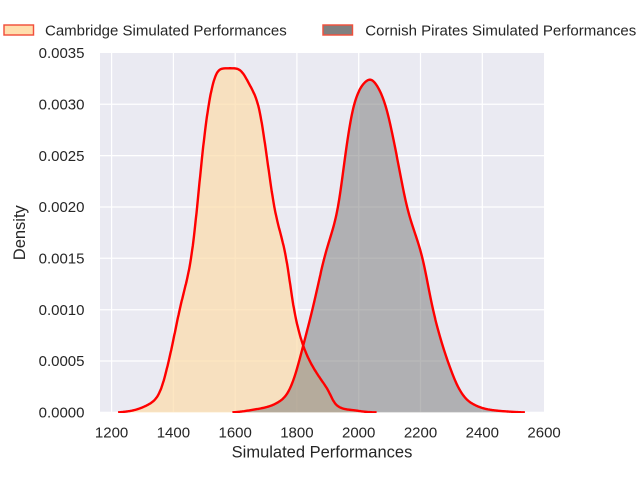  Describe the element at coordinates (62, 413) in the screenshot. I see `svg-text: 0.0000` at that location.